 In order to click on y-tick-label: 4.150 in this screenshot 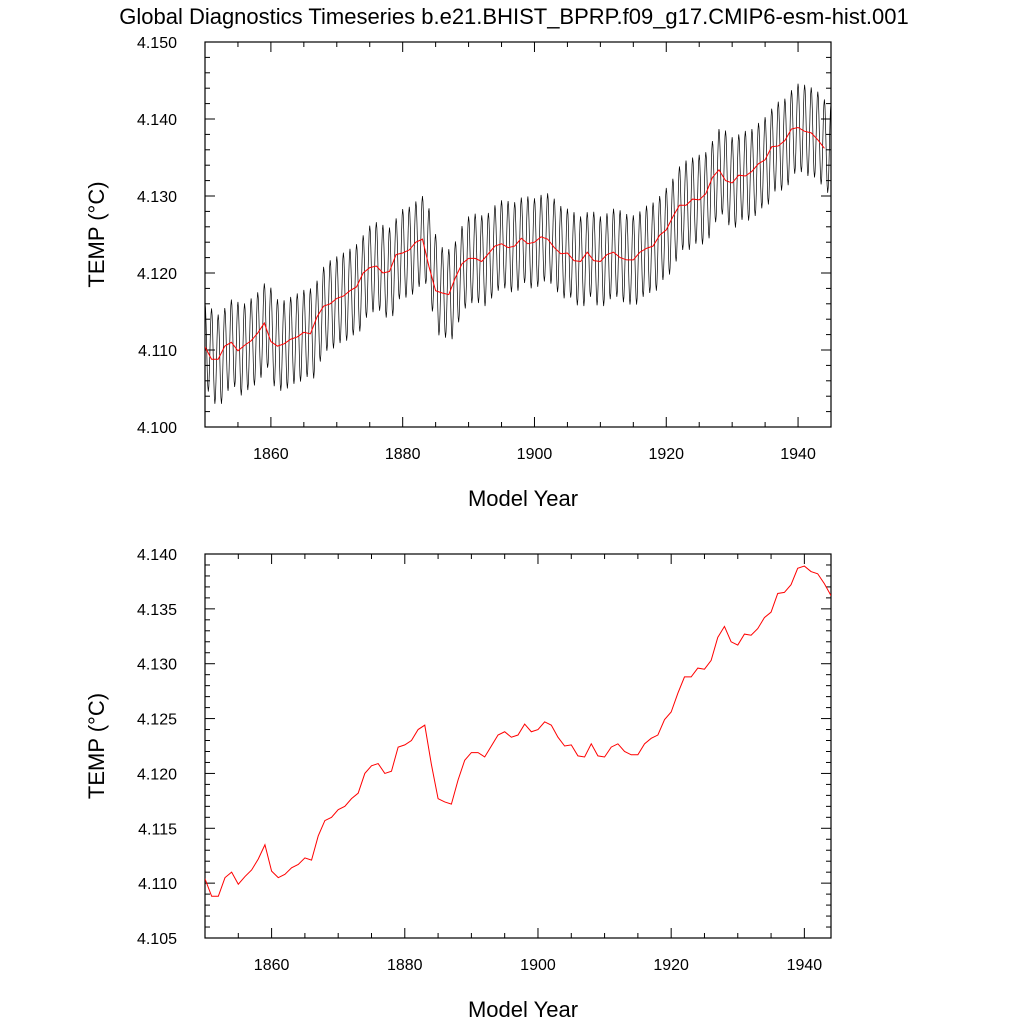, I will do `click(157, 43)`.